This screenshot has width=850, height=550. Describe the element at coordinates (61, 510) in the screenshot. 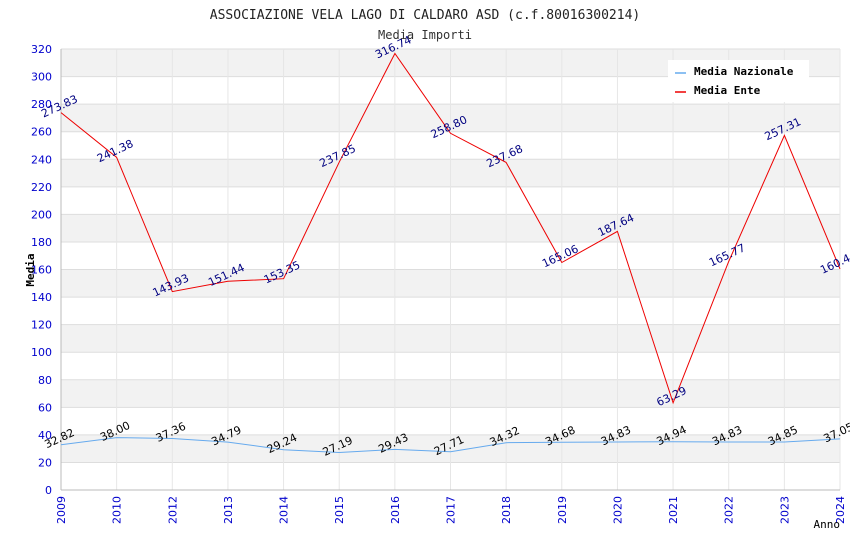

I see `x-tick-label: 2009` at that location.